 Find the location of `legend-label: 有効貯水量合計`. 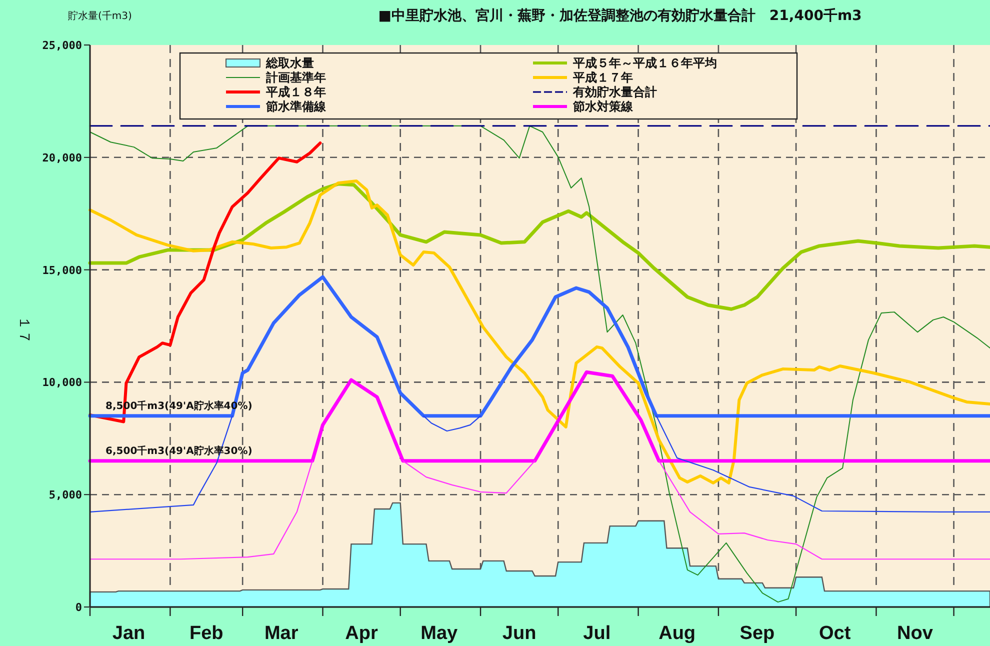

legend-label: 有効貯水量合計 is located at coordinates (614, 92).